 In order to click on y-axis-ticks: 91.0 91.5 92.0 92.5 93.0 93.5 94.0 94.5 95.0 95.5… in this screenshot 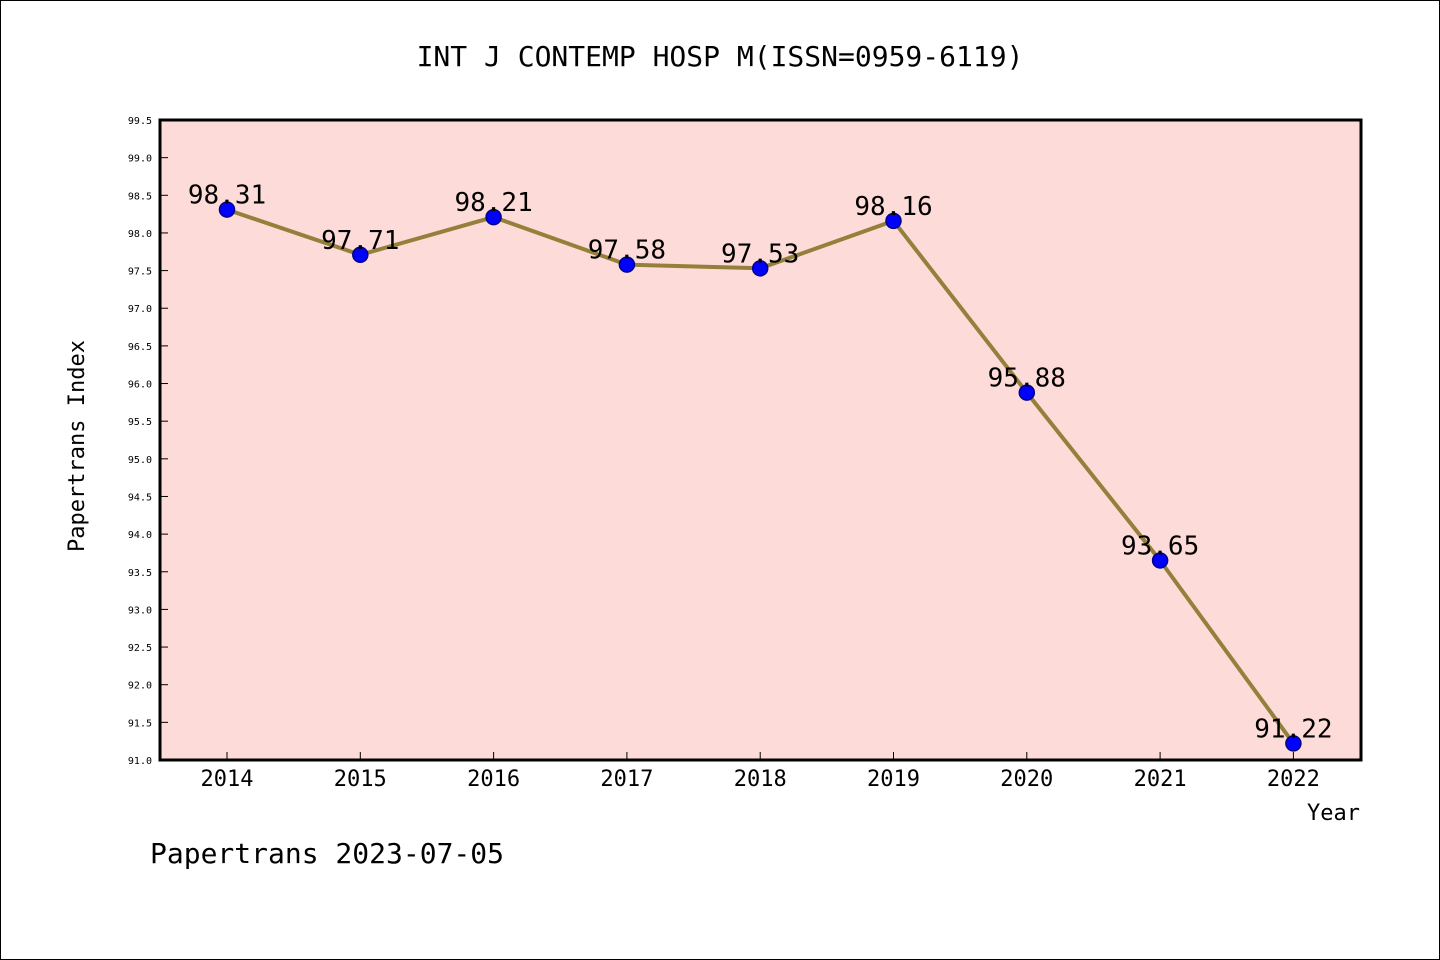, I will do `click(148, 441)`.